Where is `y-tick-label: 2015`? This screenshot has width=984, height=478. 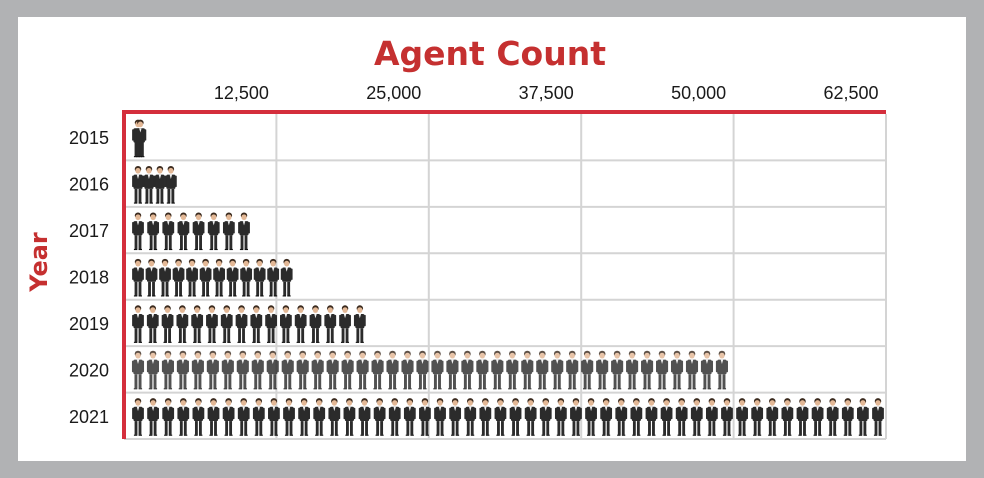 y-tick-label: 2015 is located at coordinates (89, 138).